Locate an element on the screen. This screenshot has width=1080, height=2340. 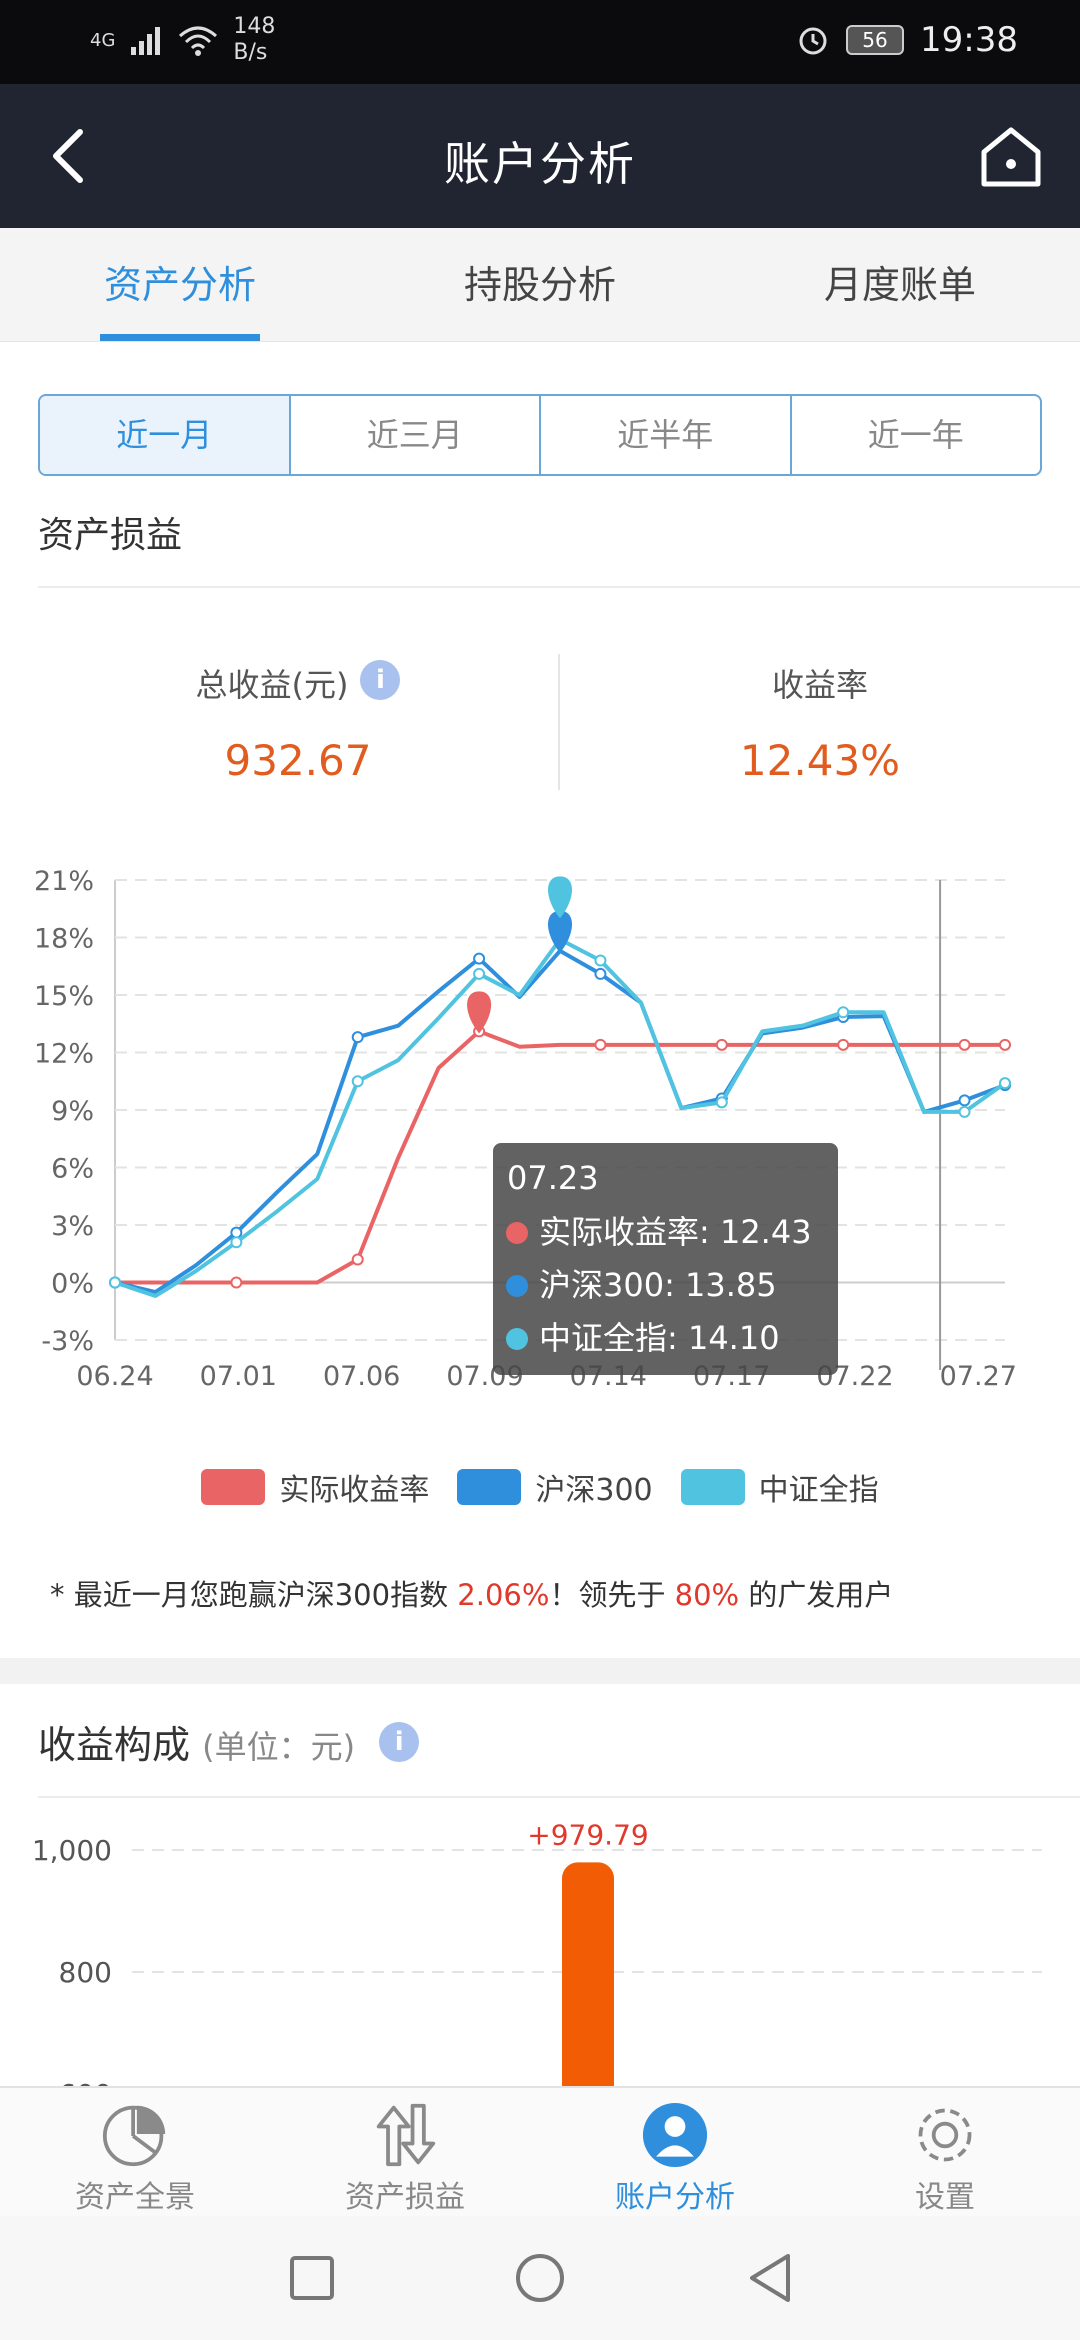
clock: 19:38 is located at coordinates (969, 40).